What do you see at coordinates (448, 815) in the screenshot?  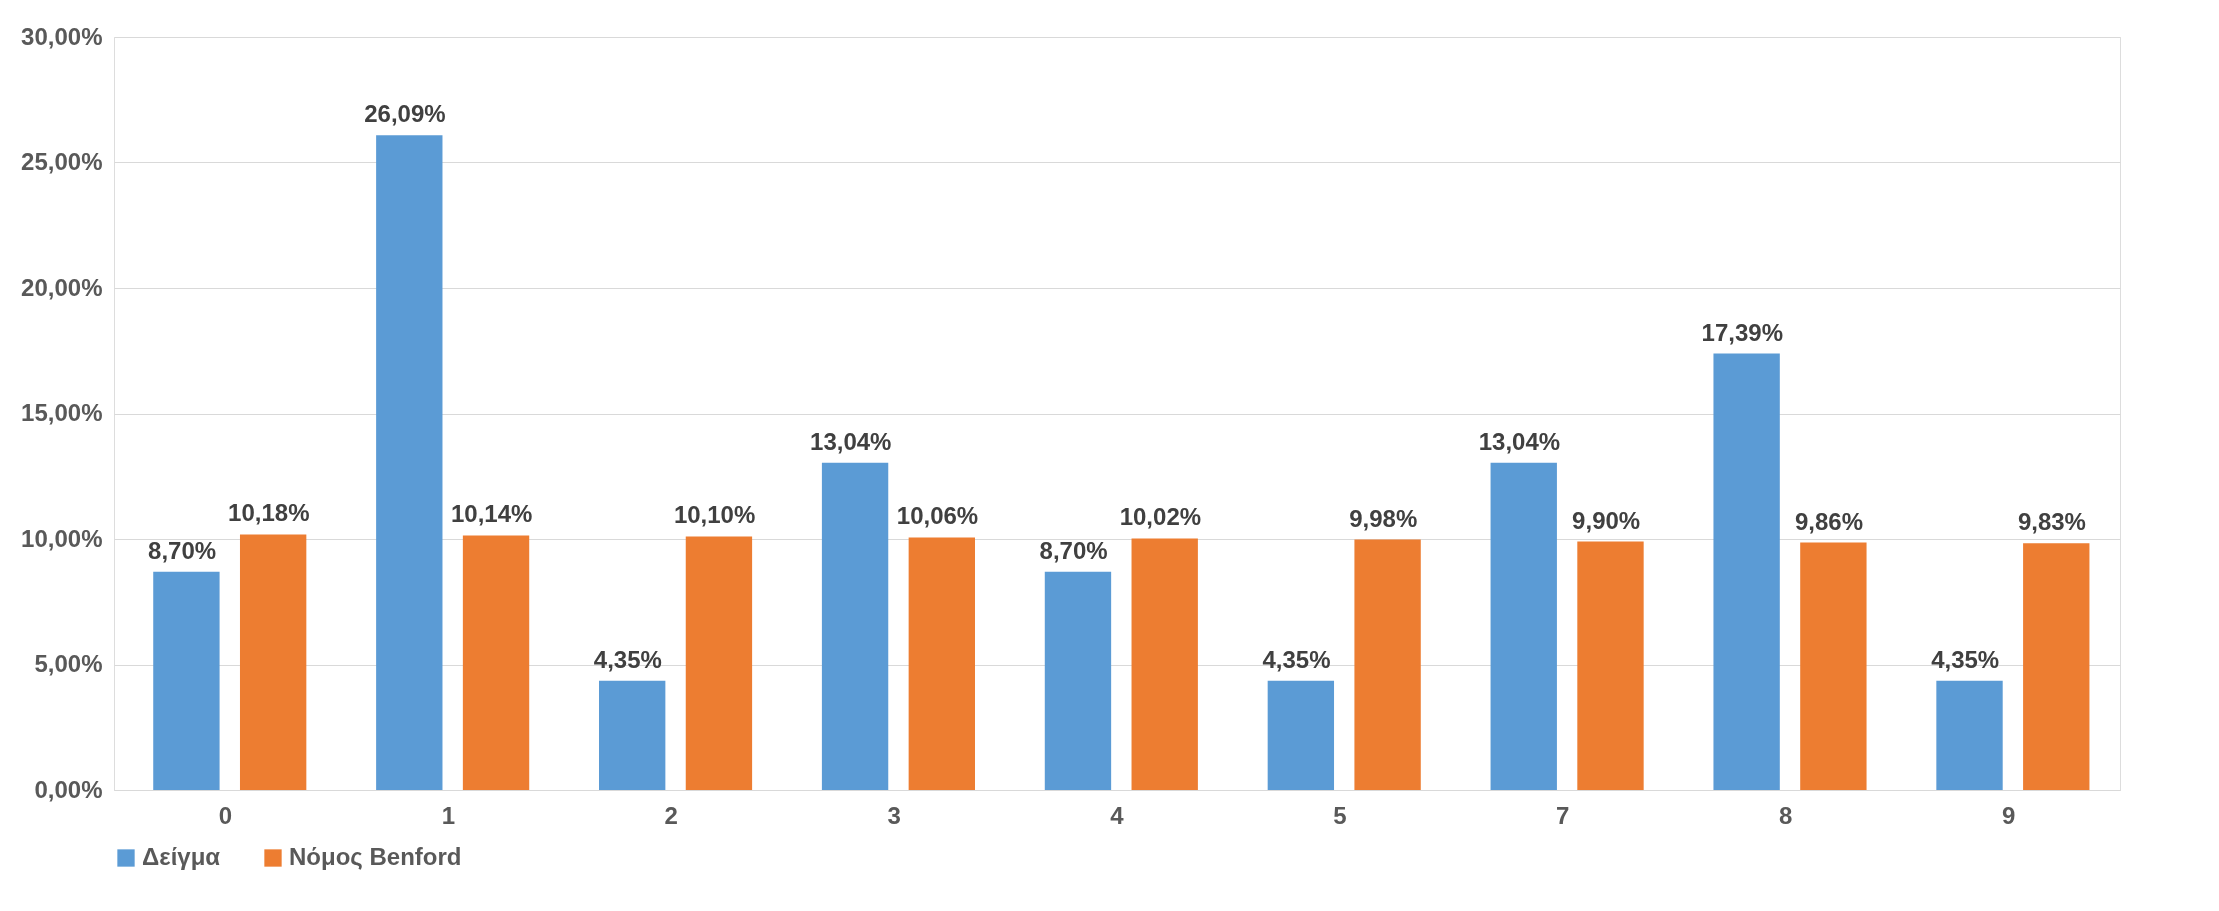 I see `x-tick-label: 1` at bounding box center [448, 815].